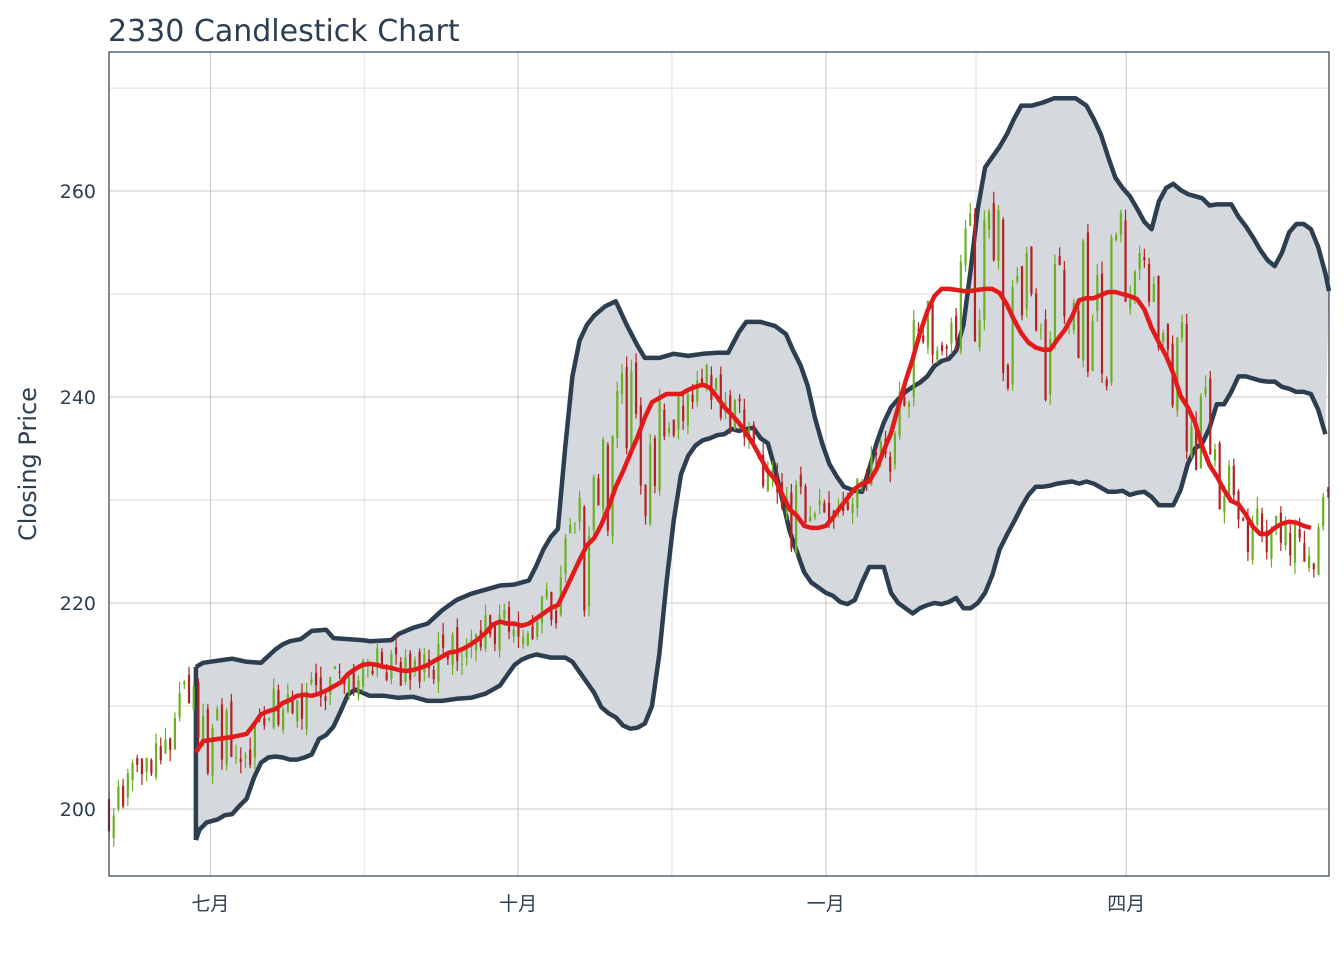 This screenshot has width=1344, height=960. What do you see at coordinates (78, 604) in the screenshot?
I see `y-tick-label: 220` at bounding box center [78, 604].